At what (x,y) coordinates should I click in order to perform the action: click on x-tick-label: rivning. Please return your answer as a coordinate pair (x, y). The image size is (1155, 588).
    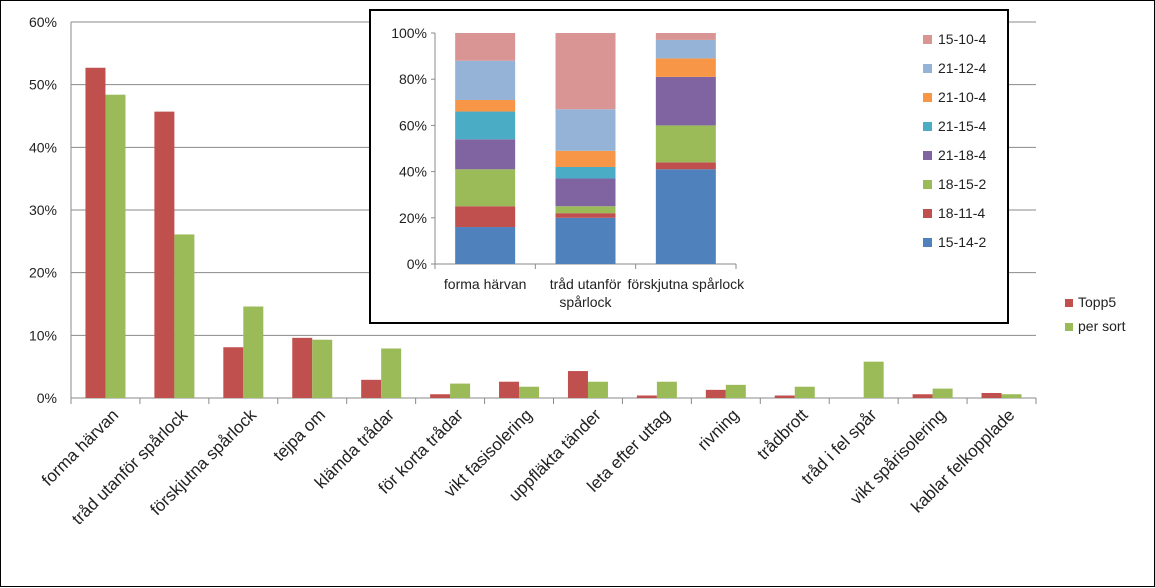
    Looking at the image, I should click on (718, 429).